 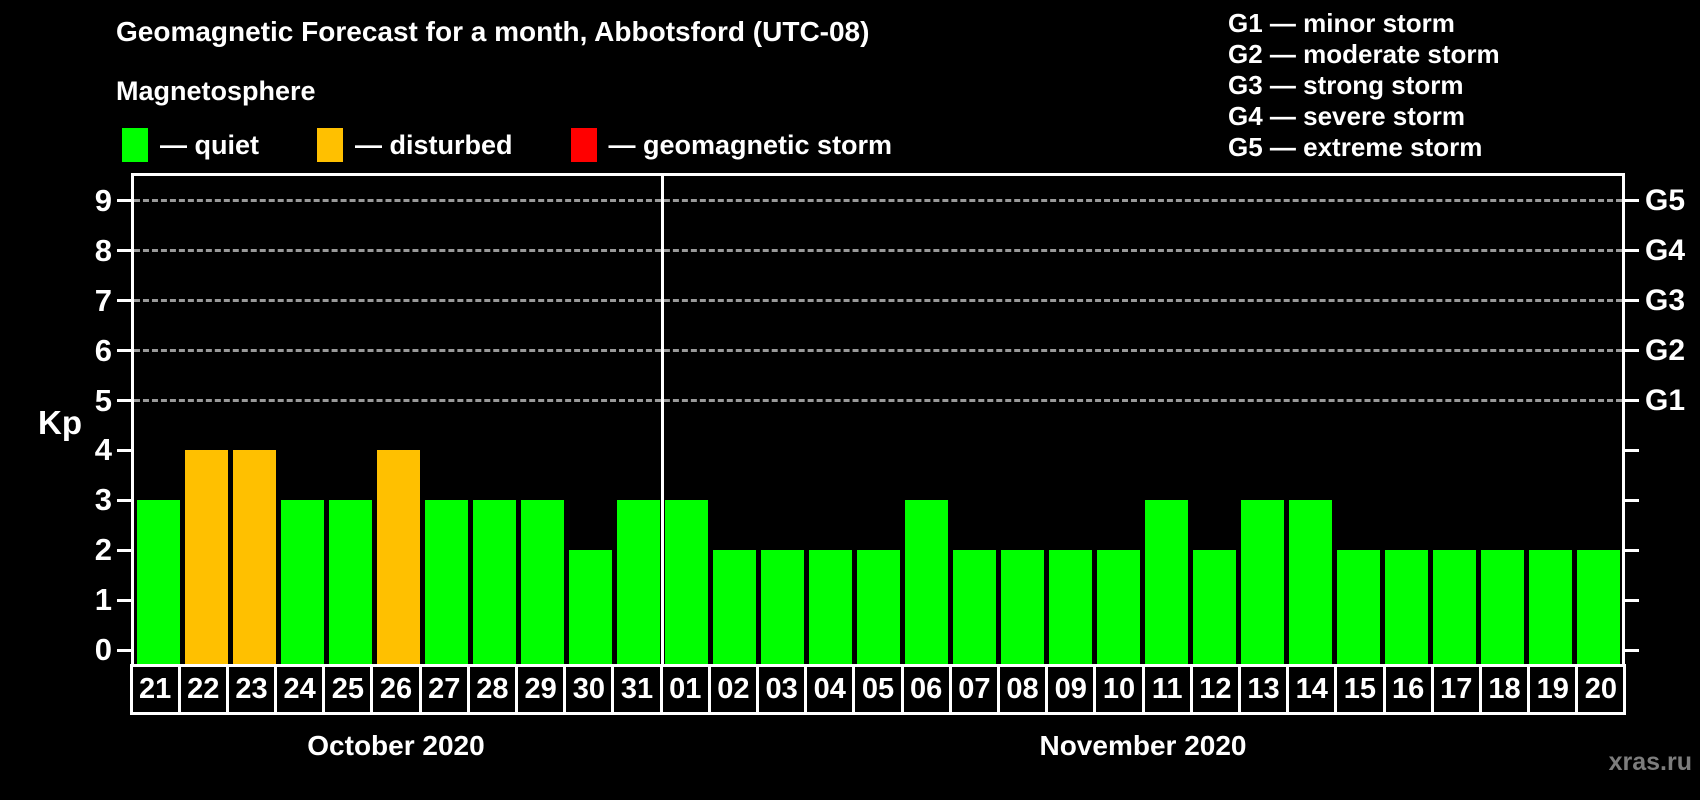 I want to click on date-cell-06: 06, so click(x=926, y=689).